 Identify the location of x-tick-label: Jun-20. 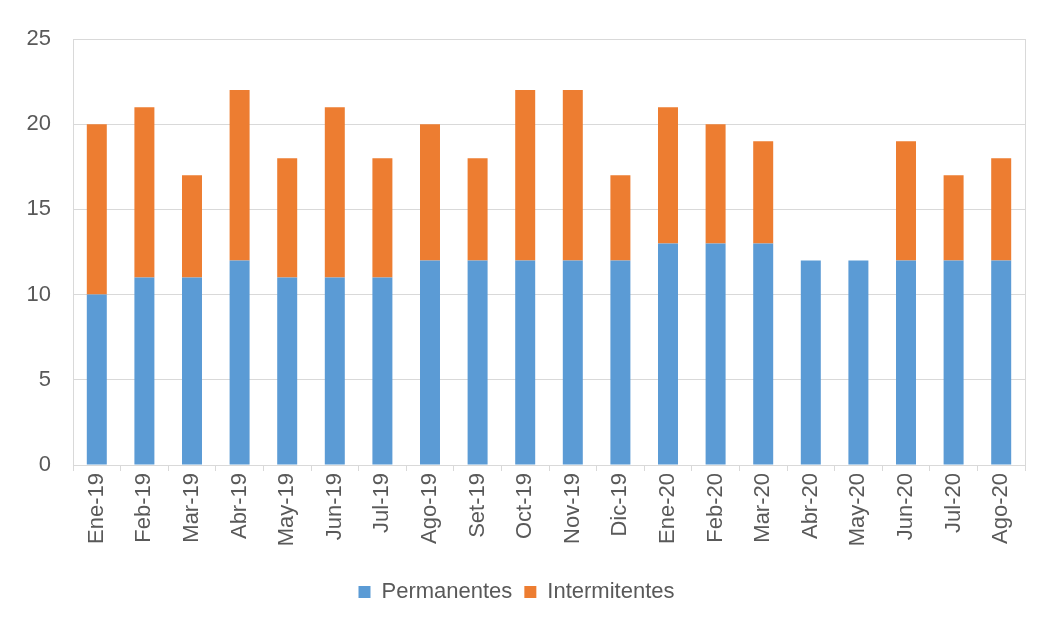
(905, 507).